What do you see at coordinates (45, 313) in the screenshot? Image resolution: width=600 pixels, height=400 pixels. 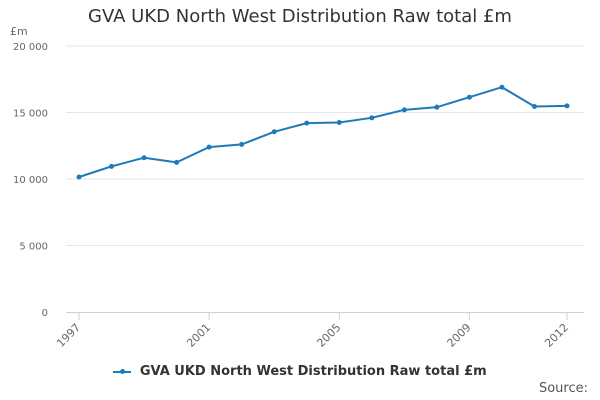 I see `y-tick-label: 0` at bounding box center [45, 313].